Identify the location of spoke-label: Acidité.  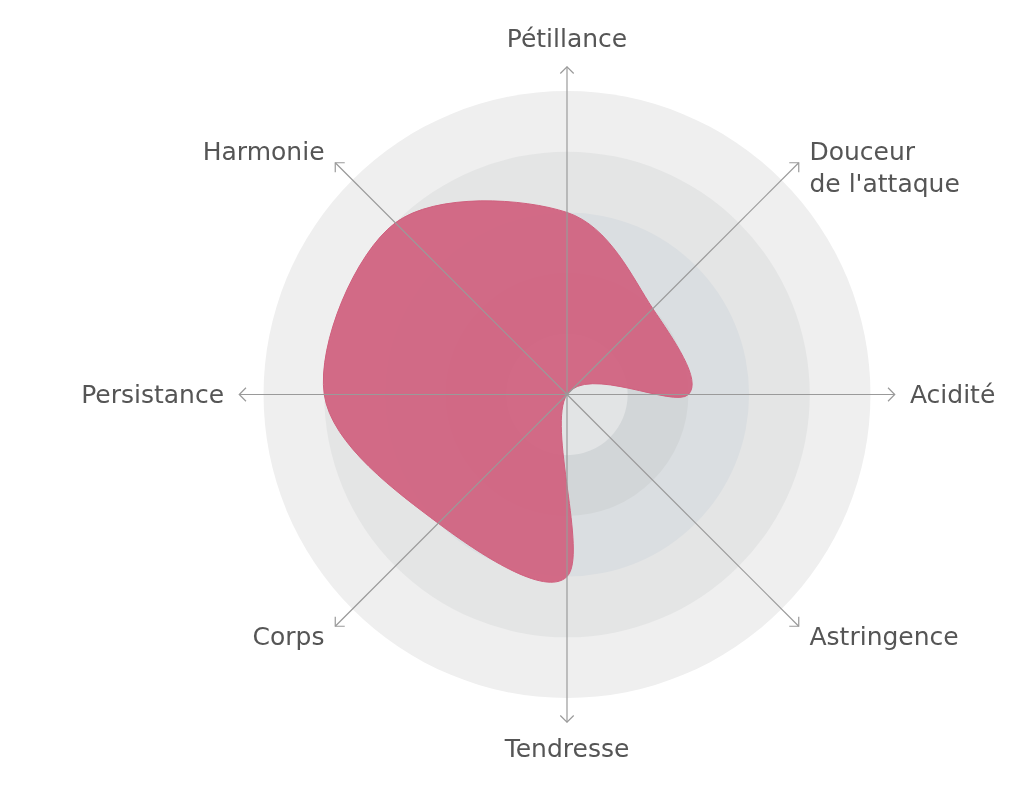
(952, 394).